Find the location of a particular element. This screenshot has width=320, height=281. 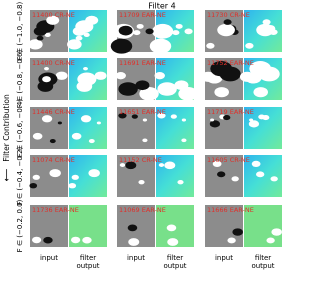

row-label: F ∈ (−0.6, −0.4) is located at coordinates (20, 127).